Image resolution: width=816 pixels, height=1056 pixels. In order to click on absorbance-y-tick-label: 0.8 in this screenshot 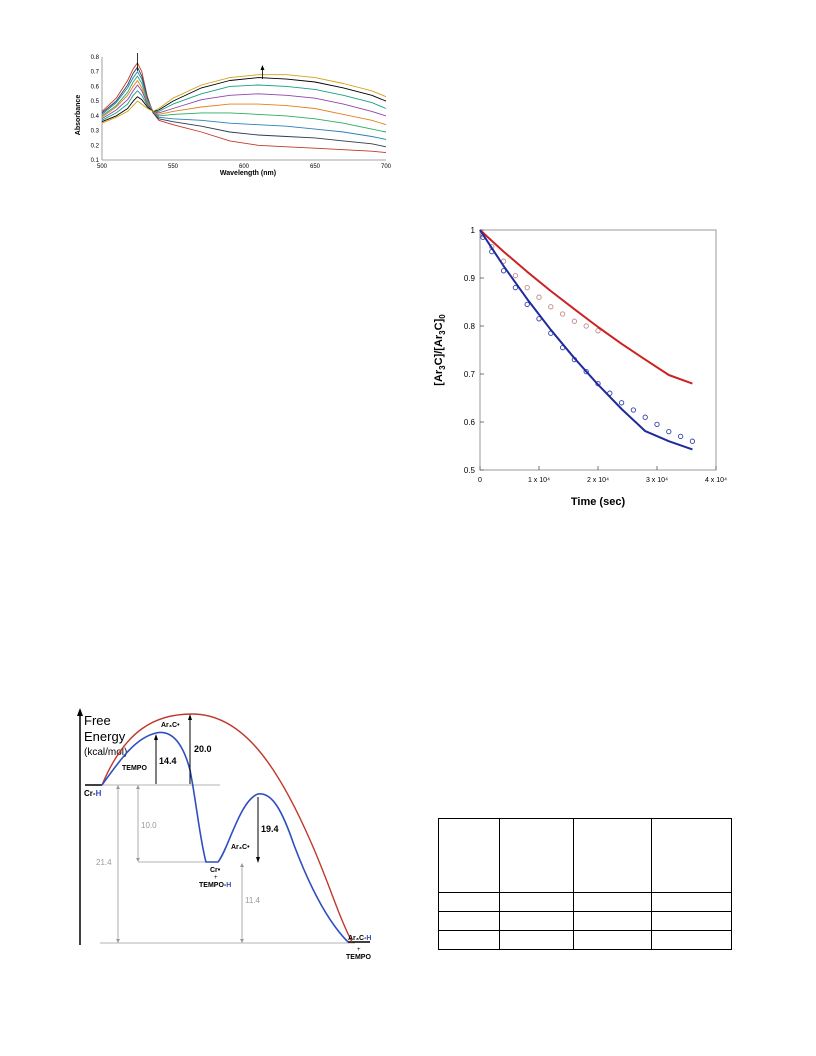, I will do `click(95, 58)`.